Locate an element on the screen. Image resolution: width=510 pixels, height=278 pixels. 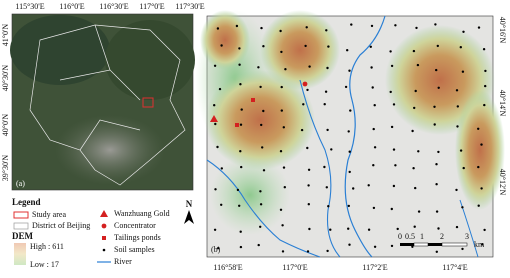
legend-label: District of Beijing is located at coordinates (61, 225).